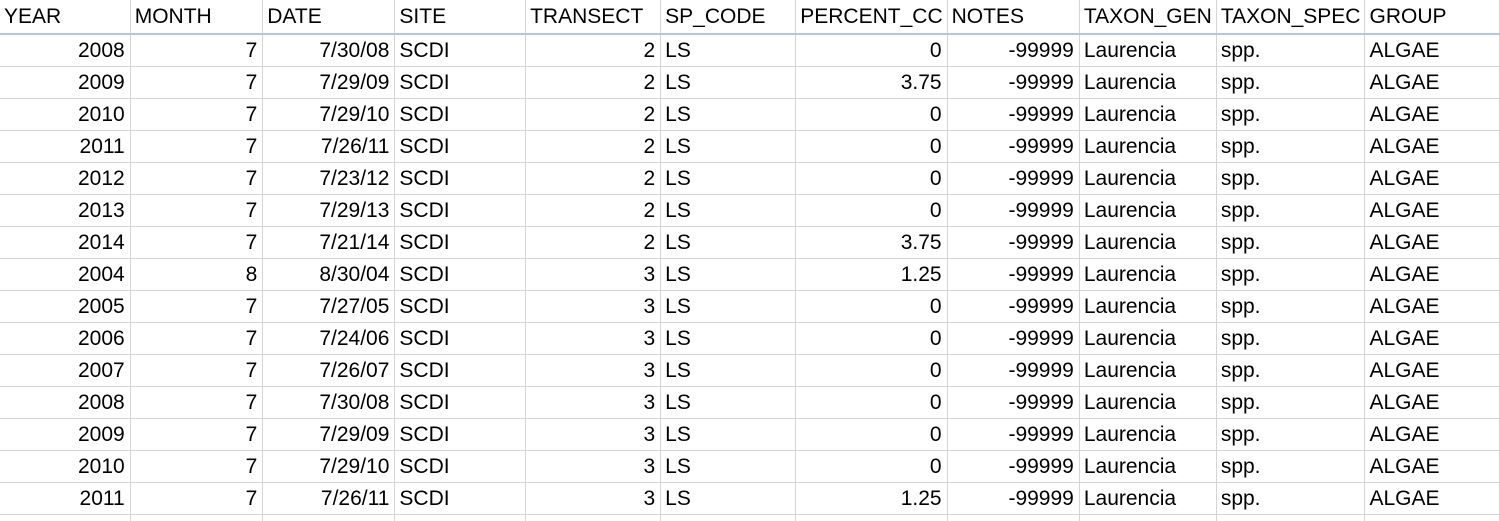 This screenshot has width=1500, height=521. I want to click on cell-date: 7/29/09, so click(329, 82).